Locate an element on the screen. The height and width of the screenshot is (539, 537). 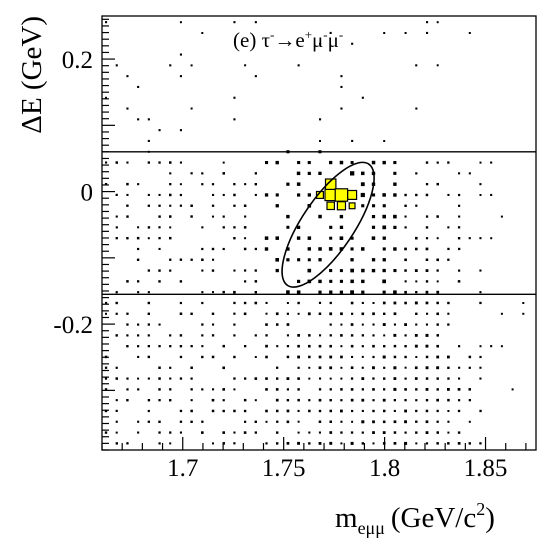
y-axis-title: ΔE (GeV) is located at coordinates (32, 75).